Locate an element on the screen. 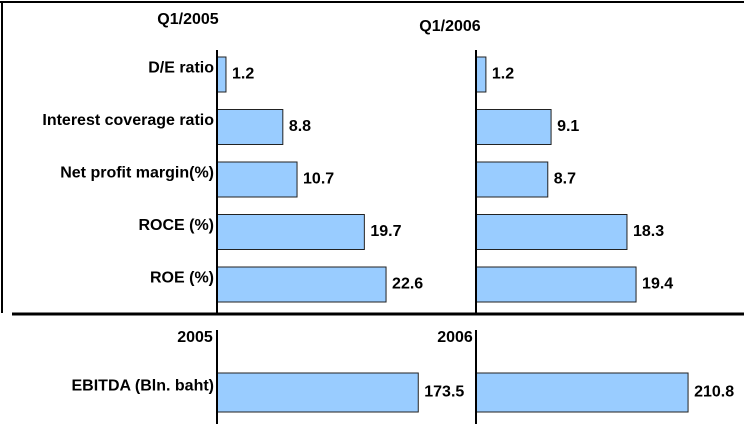 The height and width of the screenshot is (424, 744). category-label: ROCE (%) is located at coordinates (176, 225).